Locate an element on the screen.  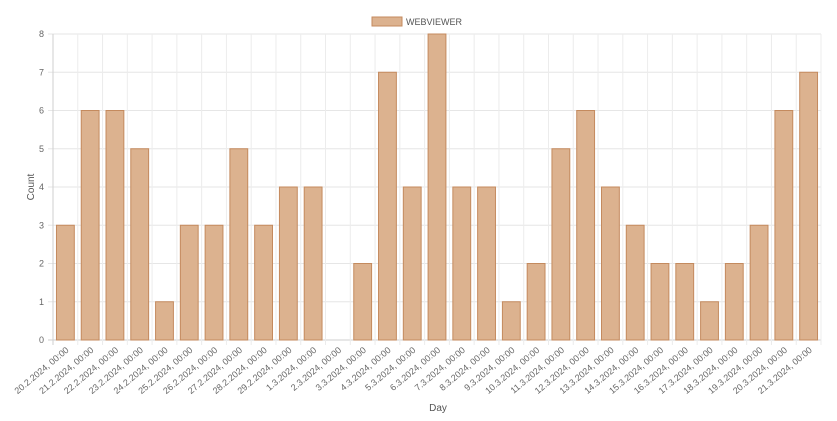
y-tick-label: 6 is located at coordinates (41, 111).